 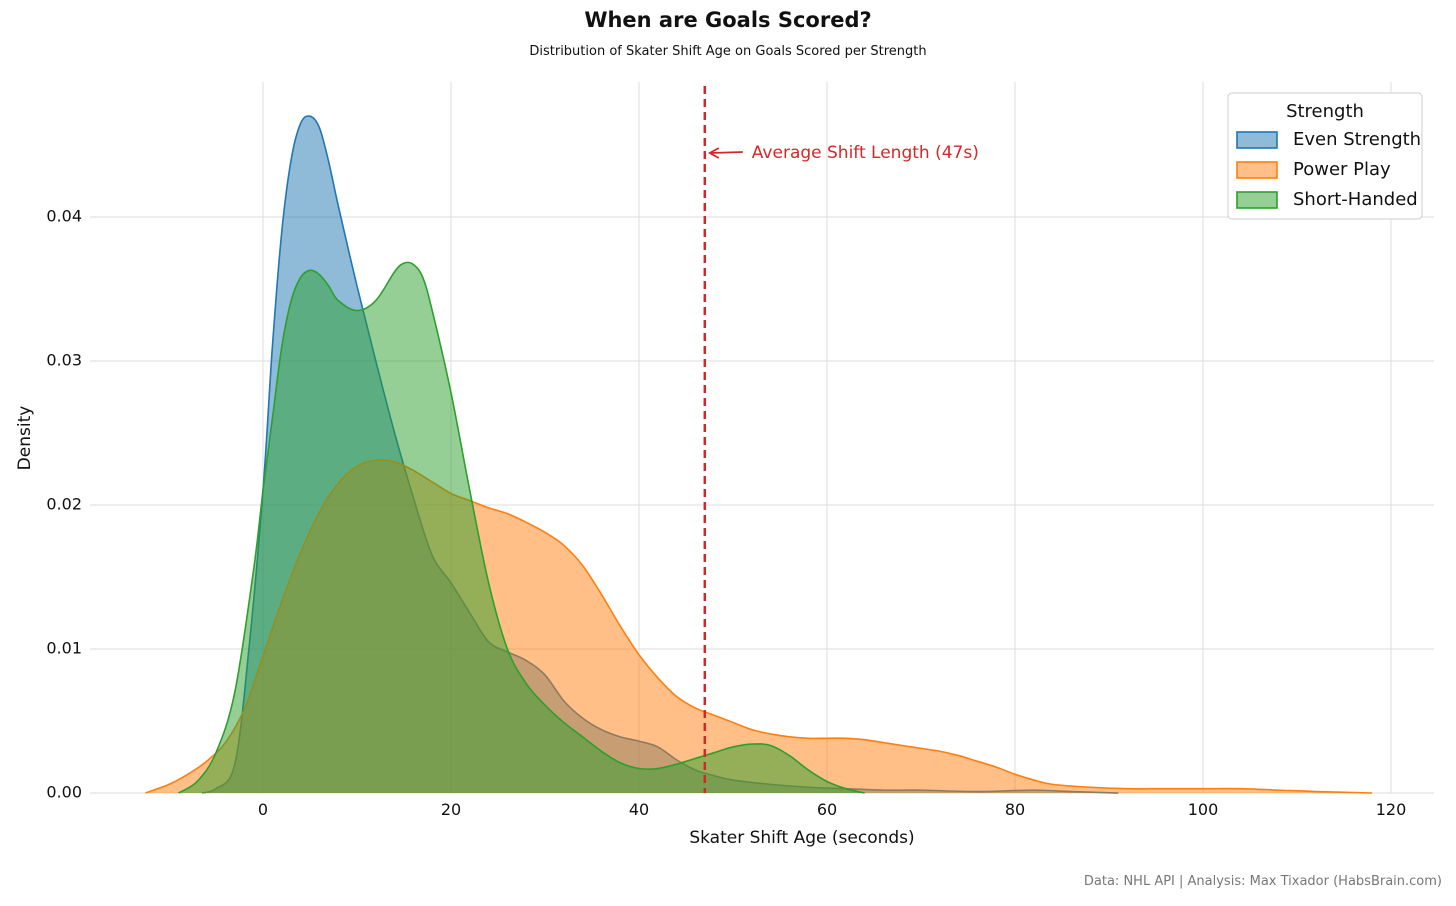 What do you see at coordinates (1203, 809) in the screenshot?
I see `x-tick-label: 100` at bounding box center [1203, 809].